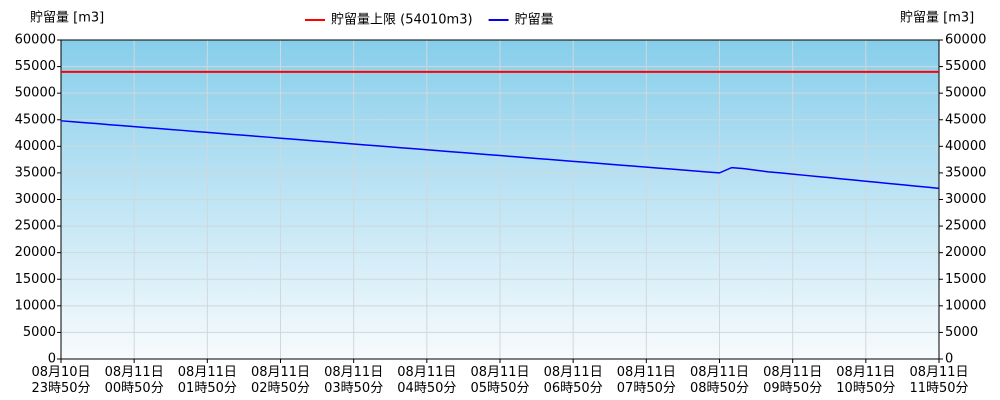 Image resolution: width=1000 pixels, height=400 pixels. I want to click on x-tick-label: 08月10日 23時50分, so click(60, 380).